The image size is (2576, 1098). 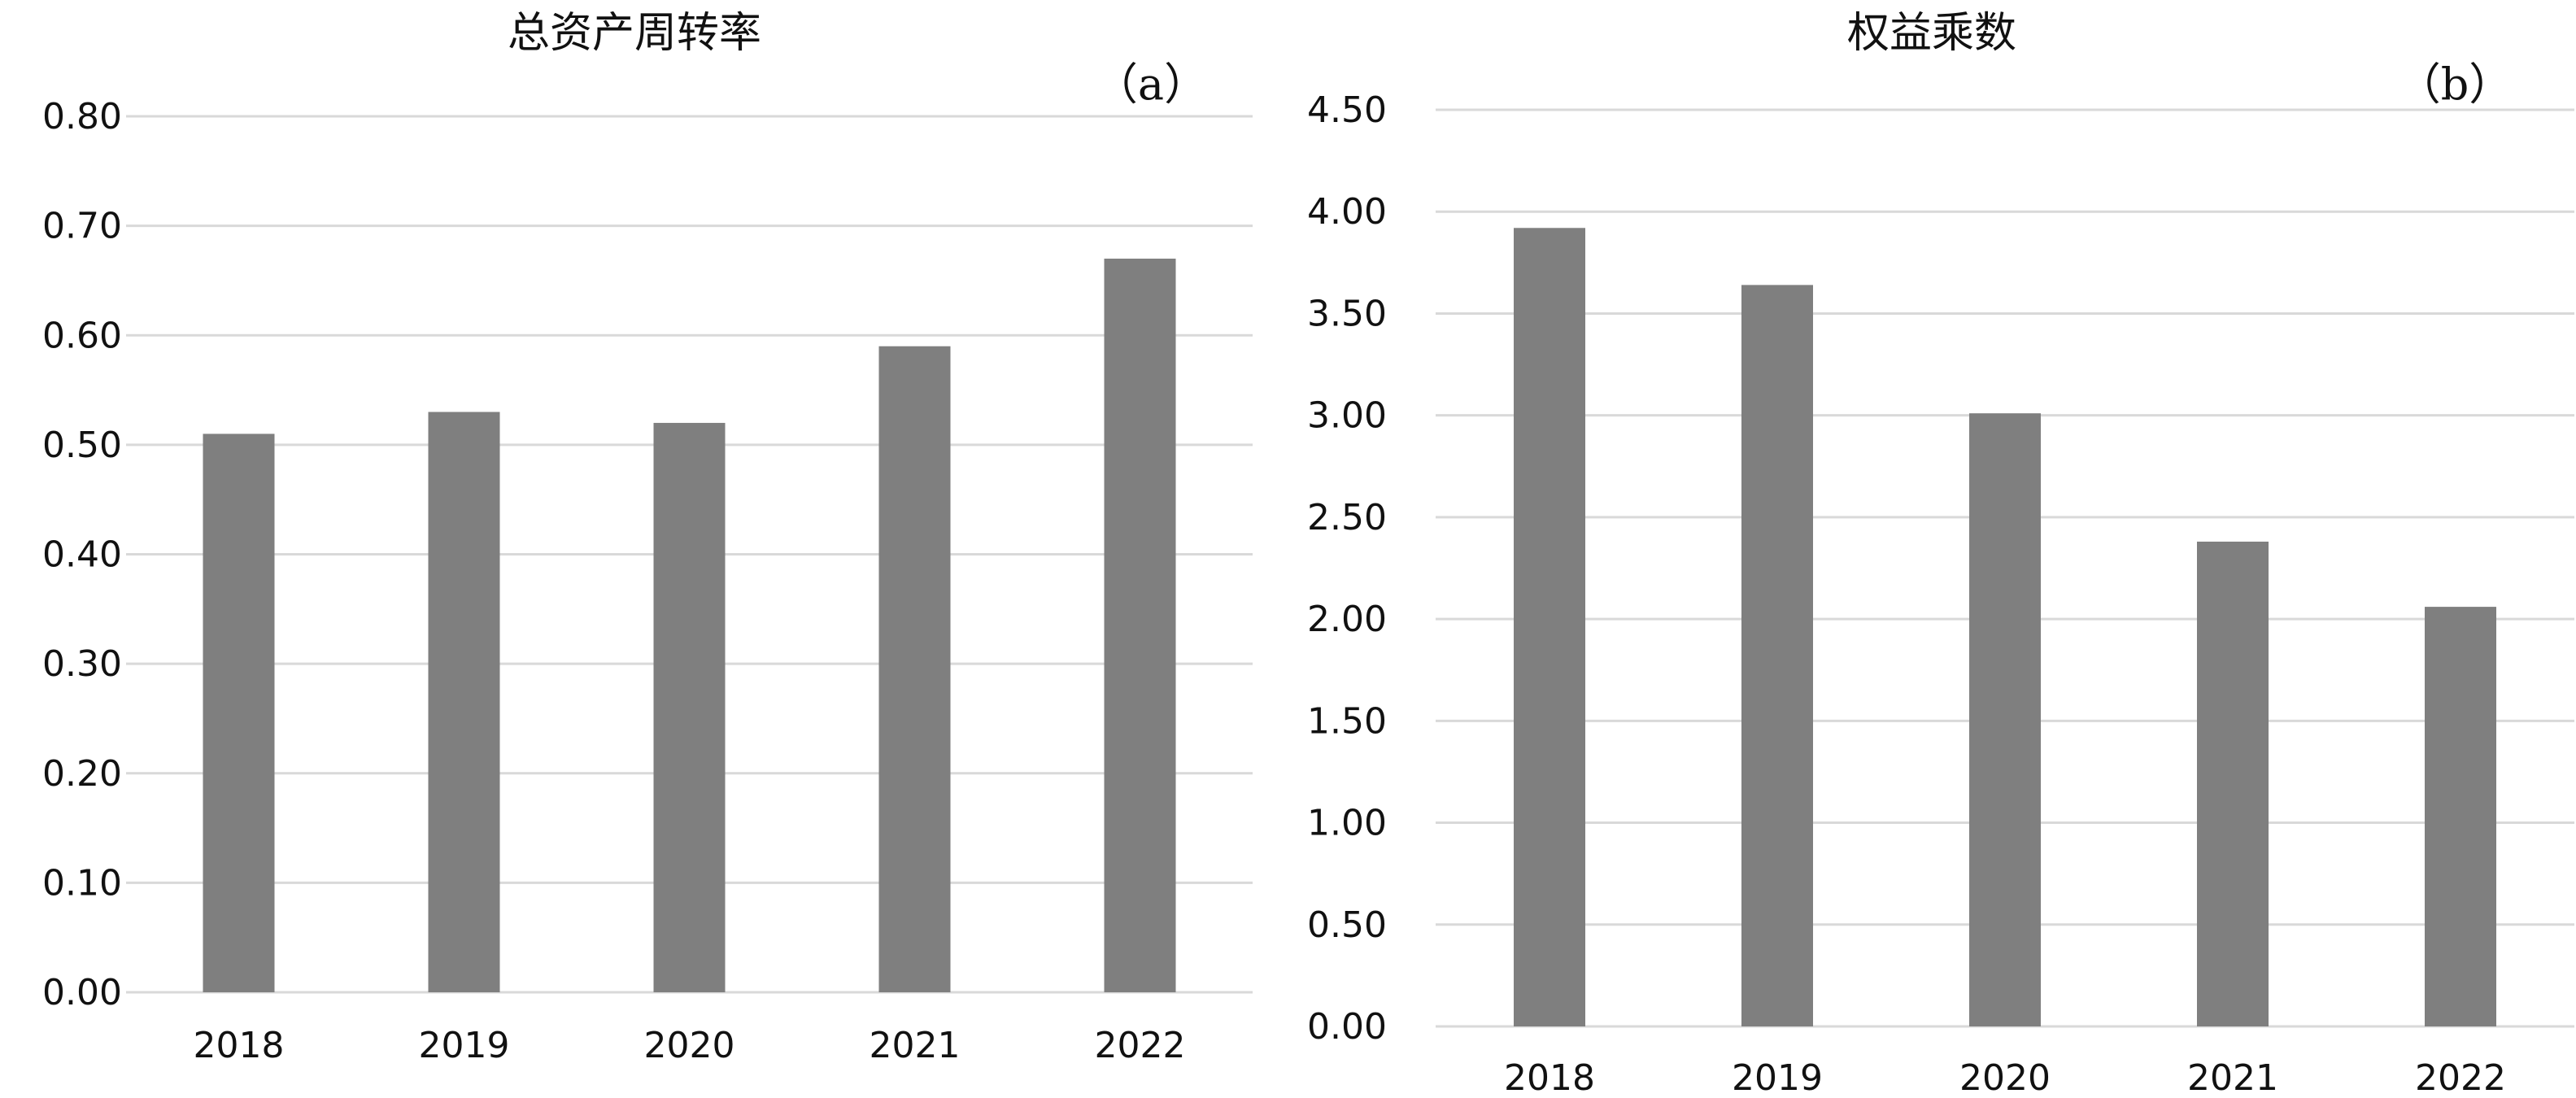 I want to click on chart-a-y-axis-ticks: 0.00 0.10 0.20 0.30 0.40 0.50 0.60 0.70 0.80, so click(x=82, y=554).